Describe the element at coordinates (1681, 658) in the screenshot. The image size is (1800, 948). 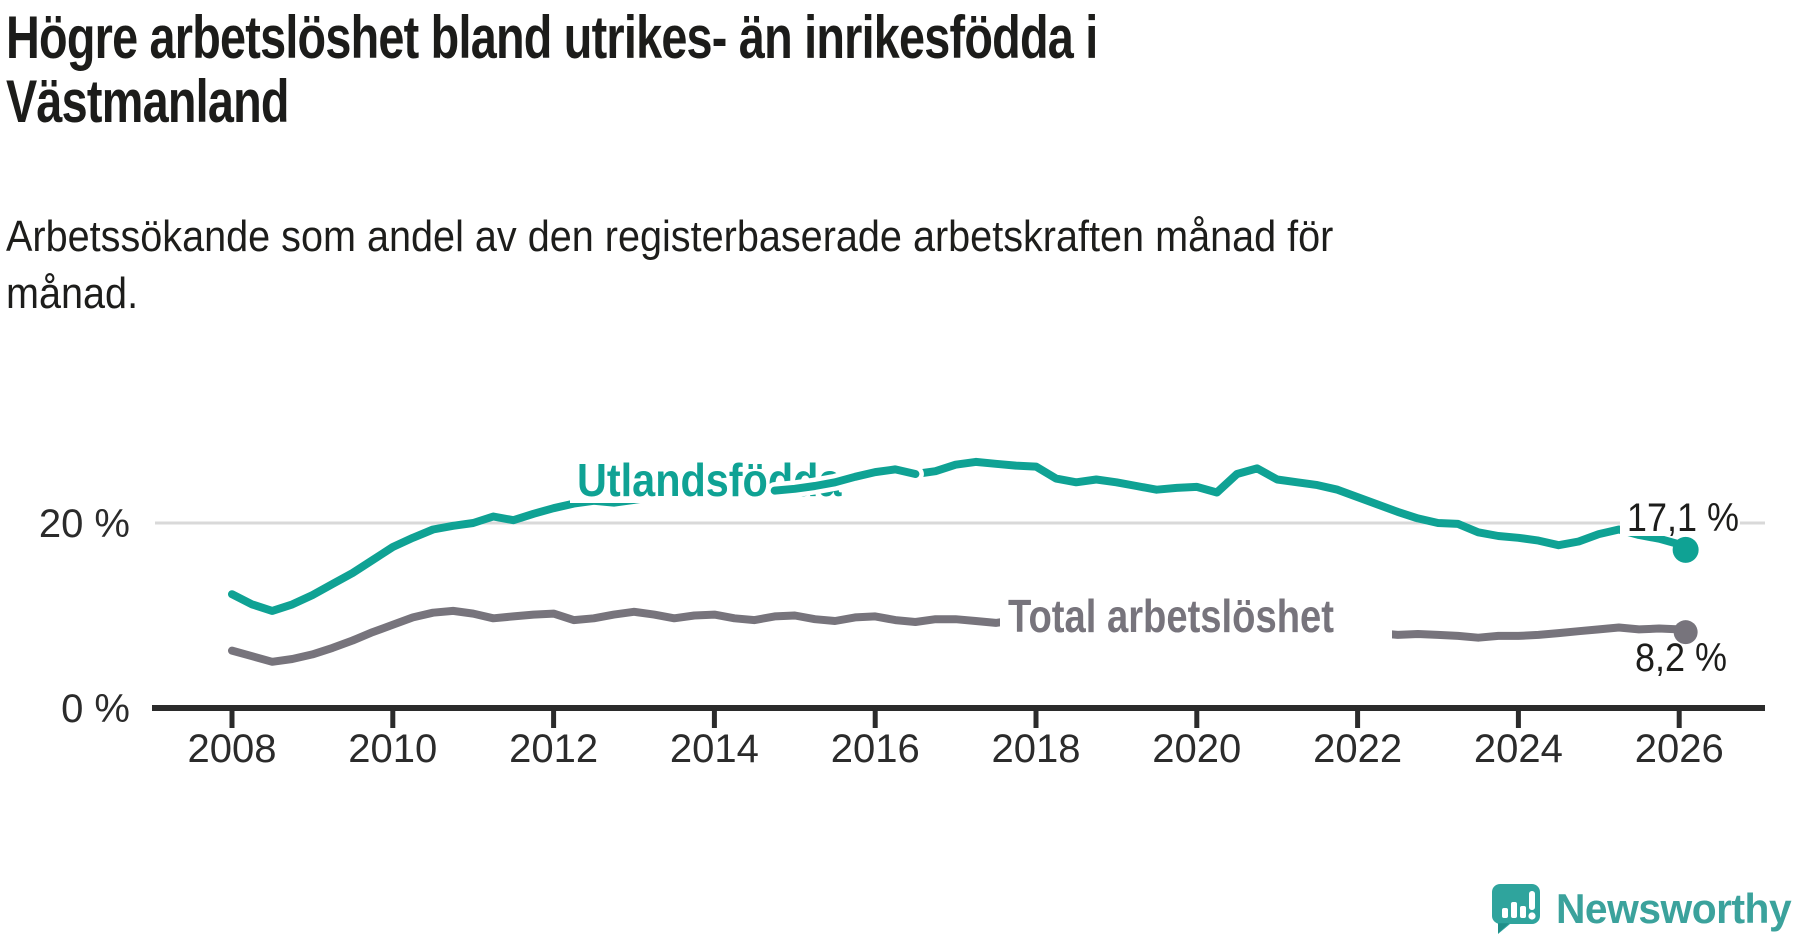
I see `end-value-label-total: 8,2 %` at that location.